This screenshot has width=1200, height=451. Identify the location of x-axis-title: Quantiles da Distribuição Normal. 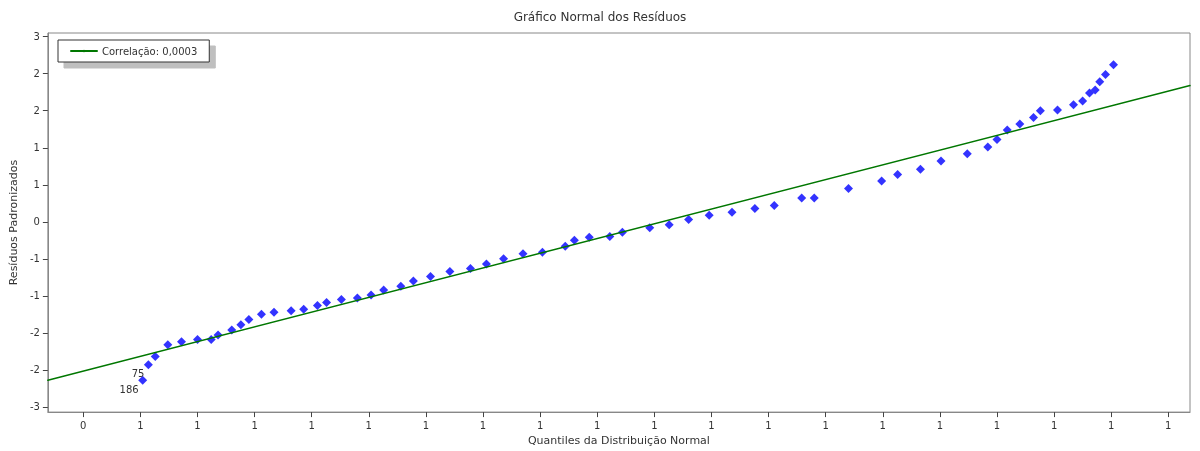
(618, 440).